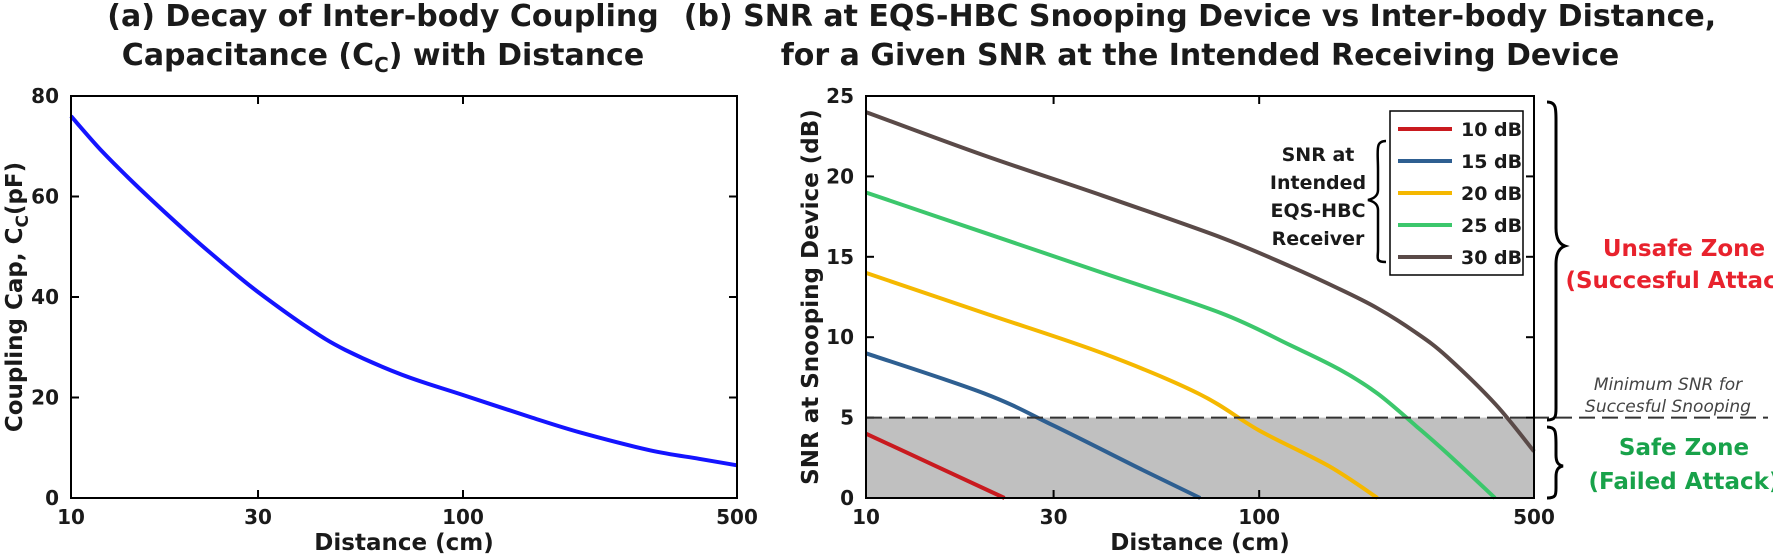 The height and width of the screenshot is (557, 1773). What do you see at coordinates (1318, 183) in the screenshot?
I see `legend-title-line2: Intended` at bounding box center [1318, 183].